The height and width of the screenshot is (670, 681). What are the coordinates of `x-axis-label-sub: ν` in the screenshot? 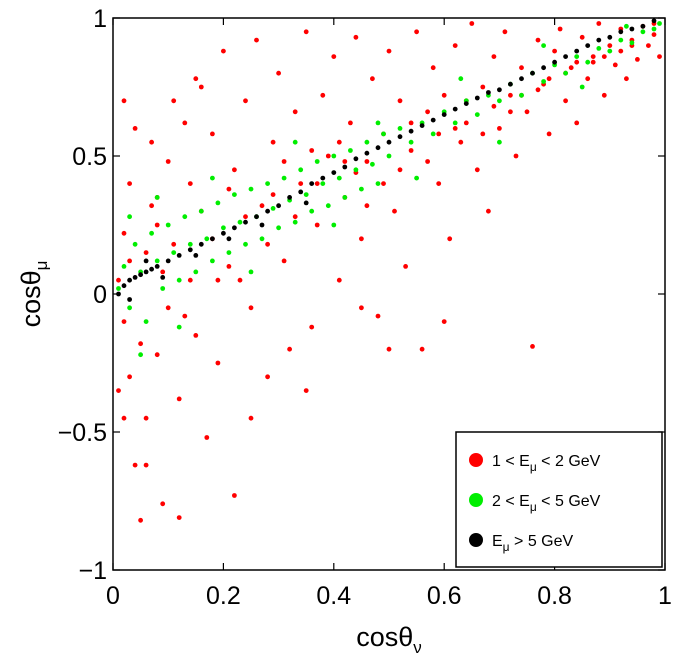 It's located at (417, 647).